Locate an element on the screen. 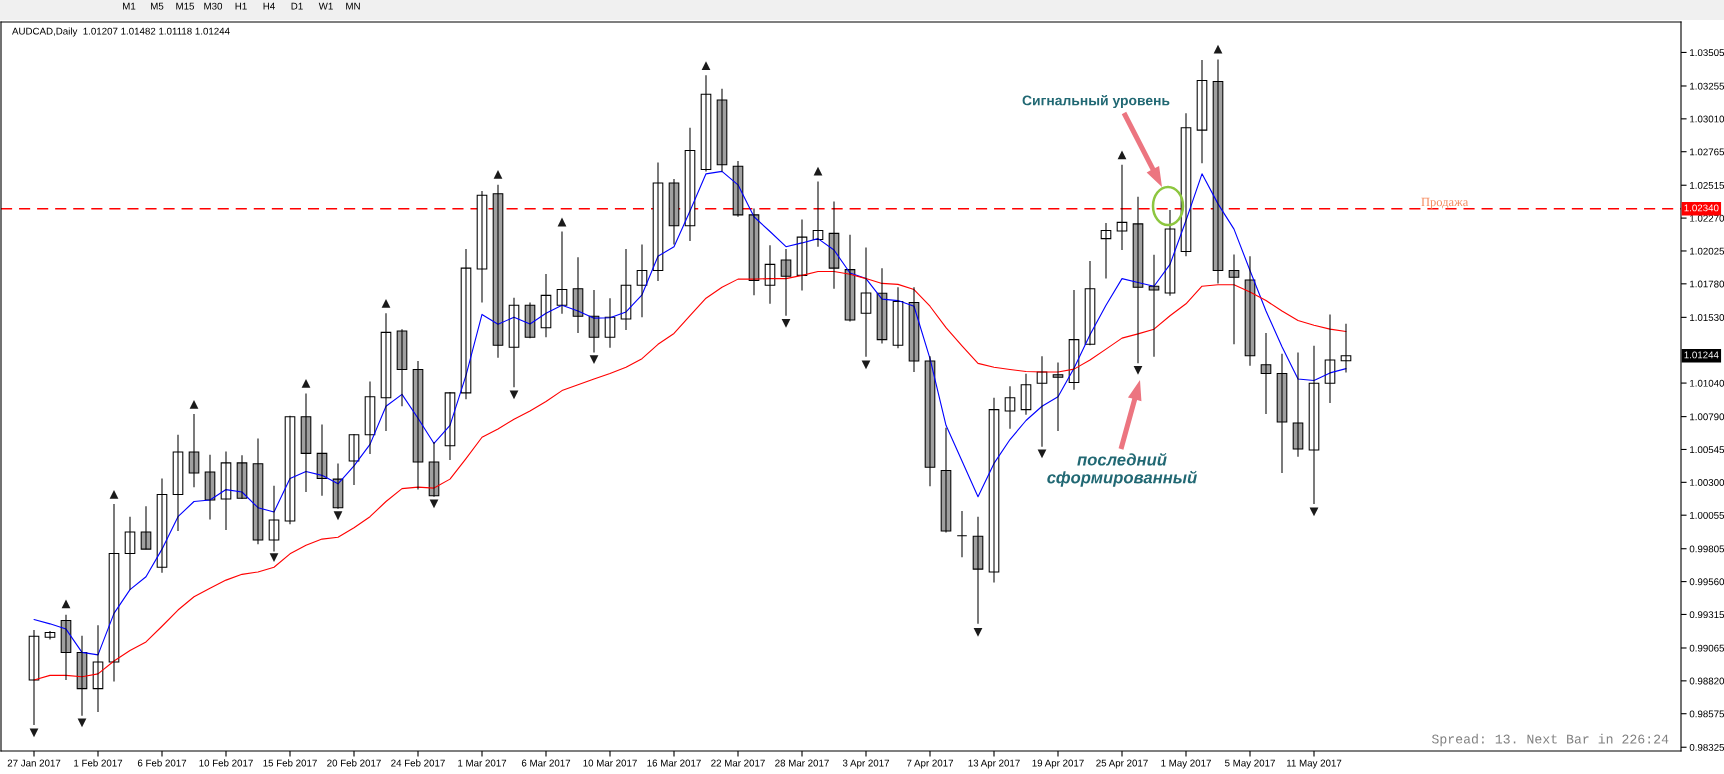 This screenshot has width=1724, height=774. y-tick-label: 0.98820 is located at coordinates (1706, 681).